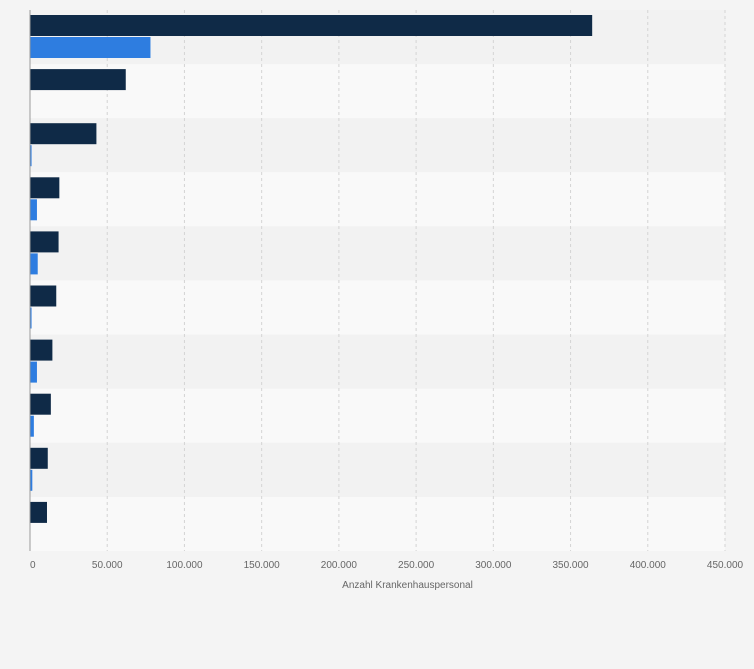 This screenshot has height=669, width=754. I want to click on x-tick-label: 150.000, so click(262, 565).